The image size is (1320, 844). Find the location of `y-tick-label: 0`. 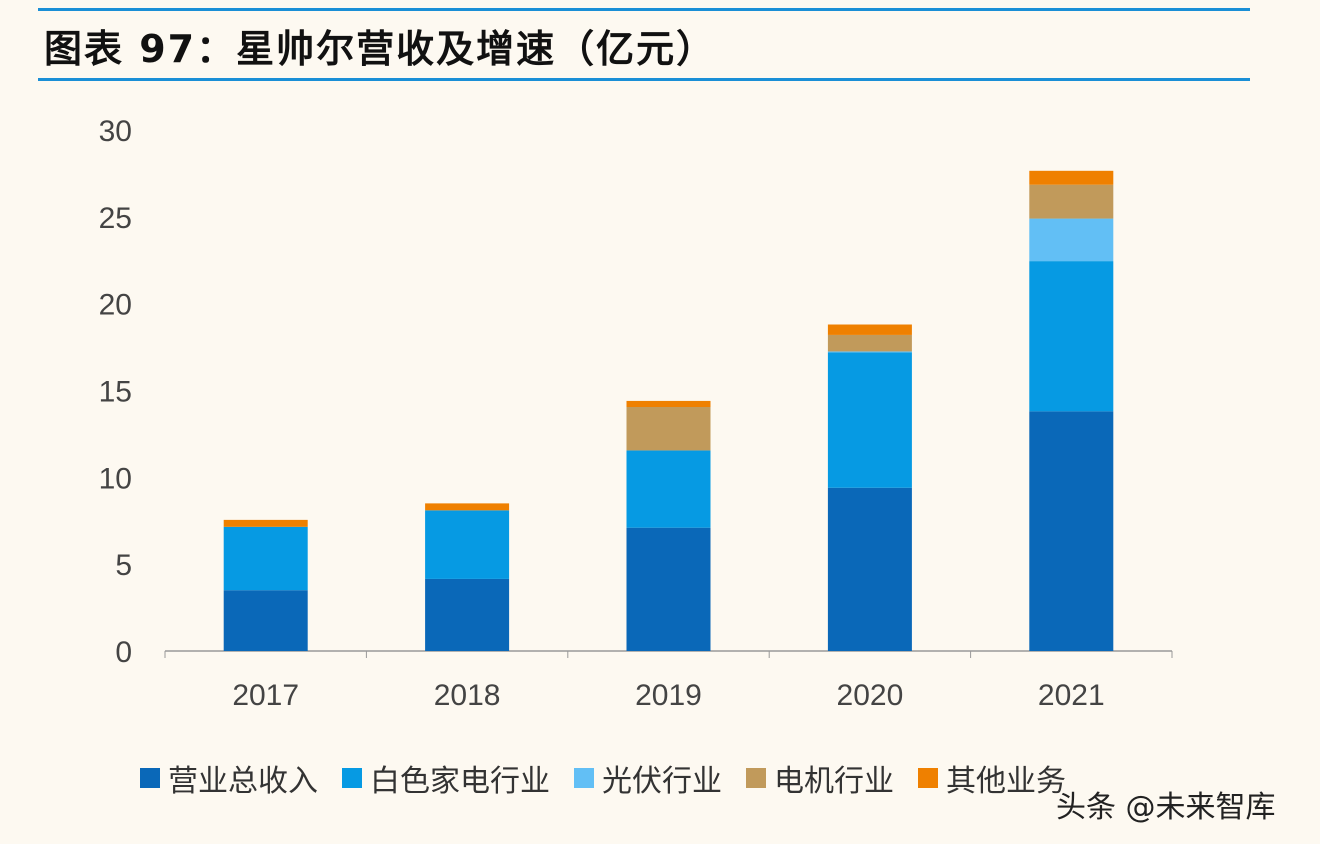

y-tick-label: 0 is located at coordinates (123, 652).